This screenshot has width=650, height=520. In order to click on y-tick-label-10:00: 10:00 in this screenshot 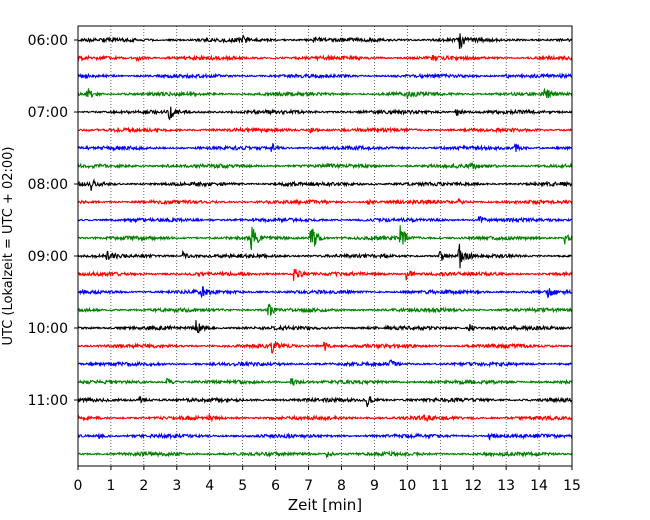, I will do `click(48, 329)`.